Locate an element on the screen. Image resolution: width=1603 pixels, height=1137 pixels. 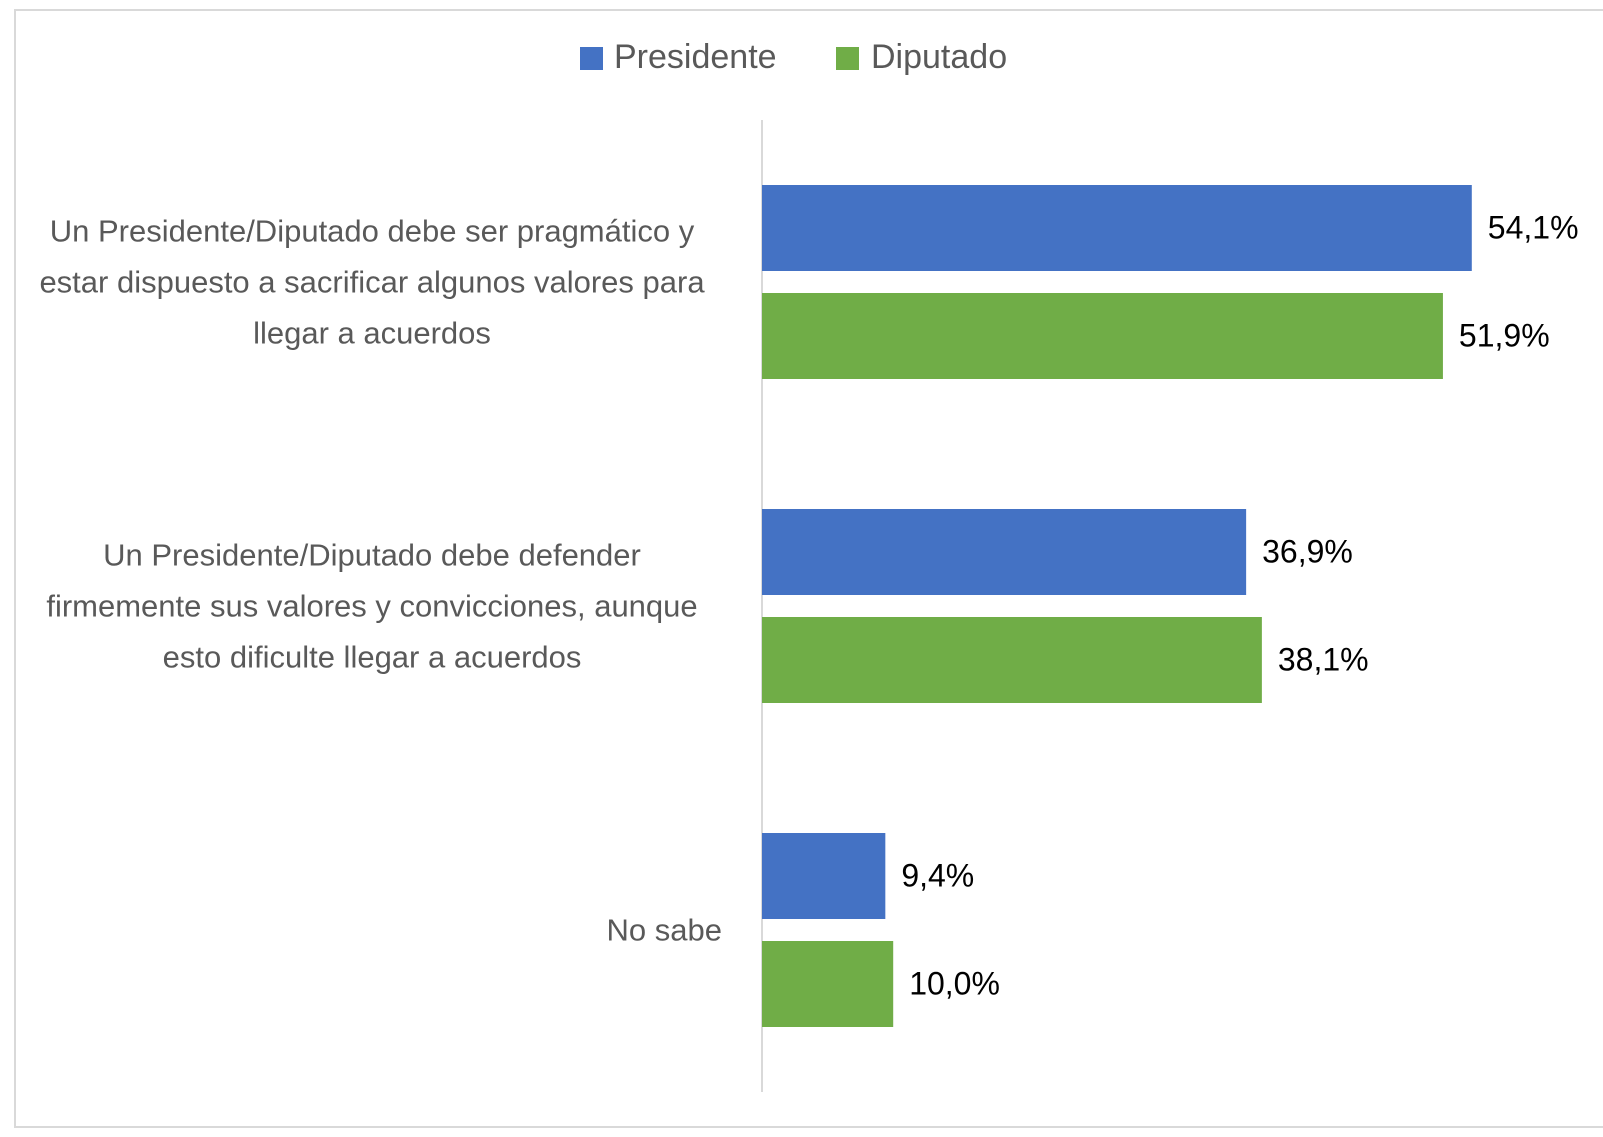
value-label: 54,1% is located at coordinates (1533, 227).